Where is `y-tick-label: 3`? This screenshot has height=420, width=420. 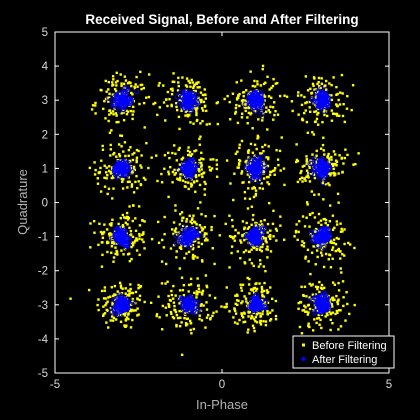 y-tick-label: 3 is located at coordinates (45, 101).